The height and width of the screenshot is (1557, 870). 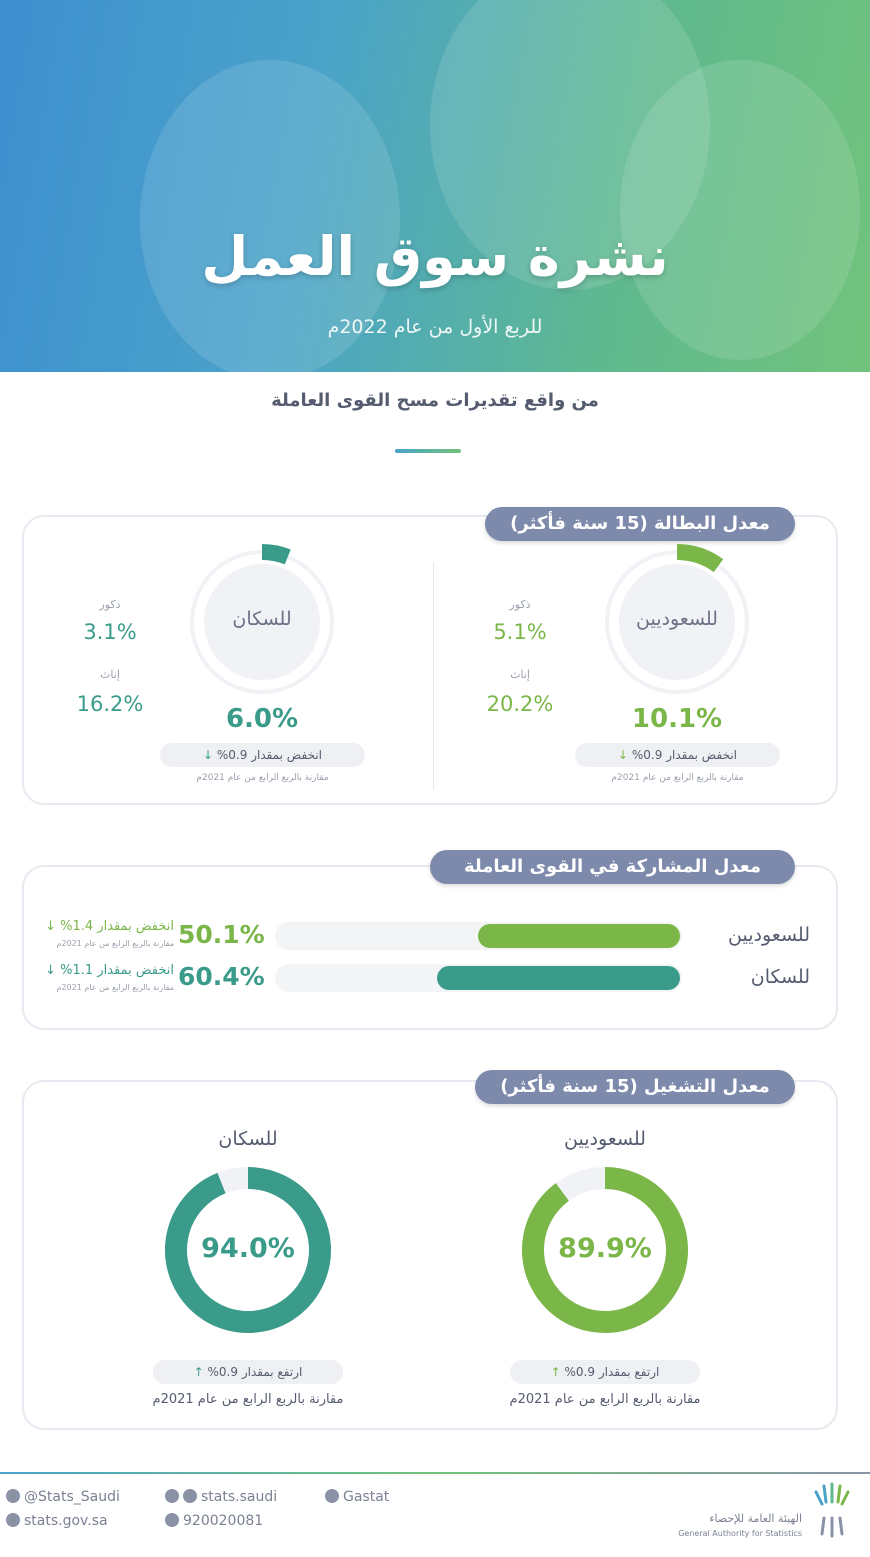 I want to click on participation-title: معدل المشاركة في القوى العاملة, so click(x=612, y=867).